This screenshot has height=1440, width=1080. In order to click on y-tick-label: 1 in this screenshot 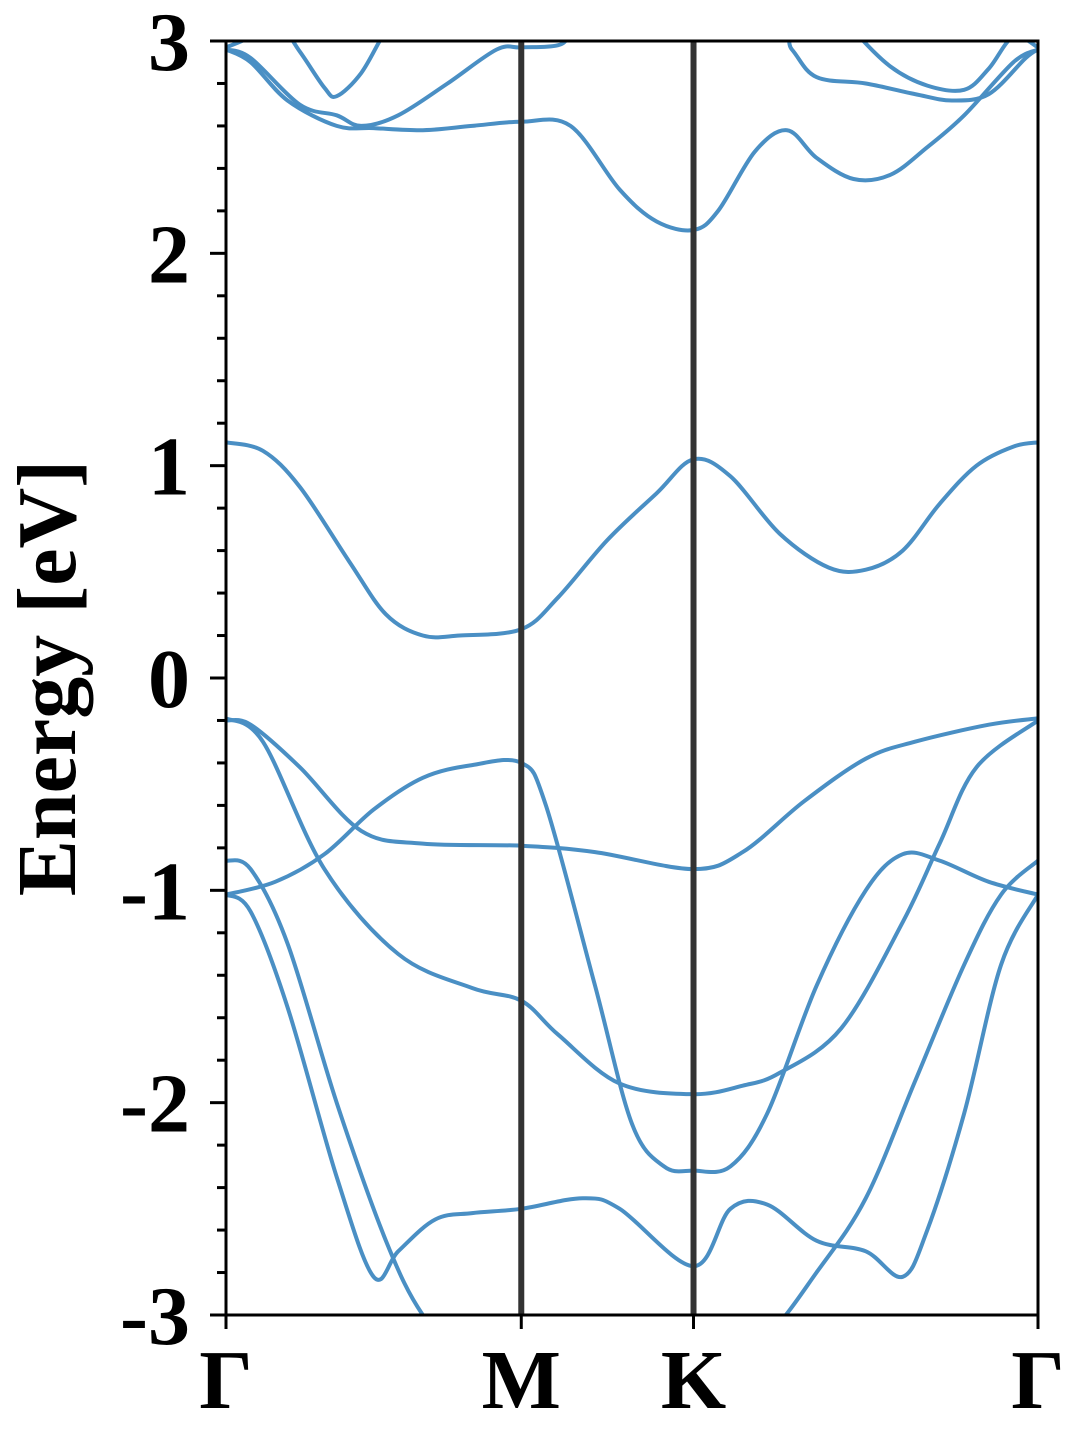, I will do `click(169, 467)`.